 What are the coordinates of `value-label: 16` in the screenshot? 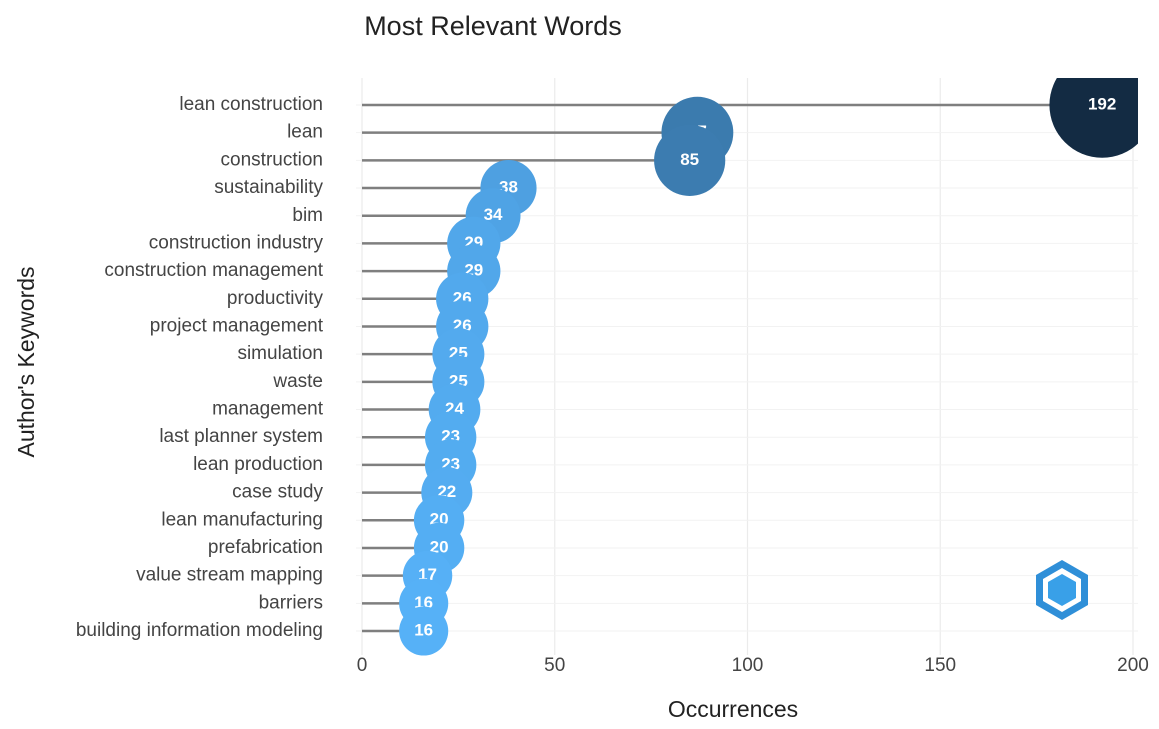 It's located at (423, 629).